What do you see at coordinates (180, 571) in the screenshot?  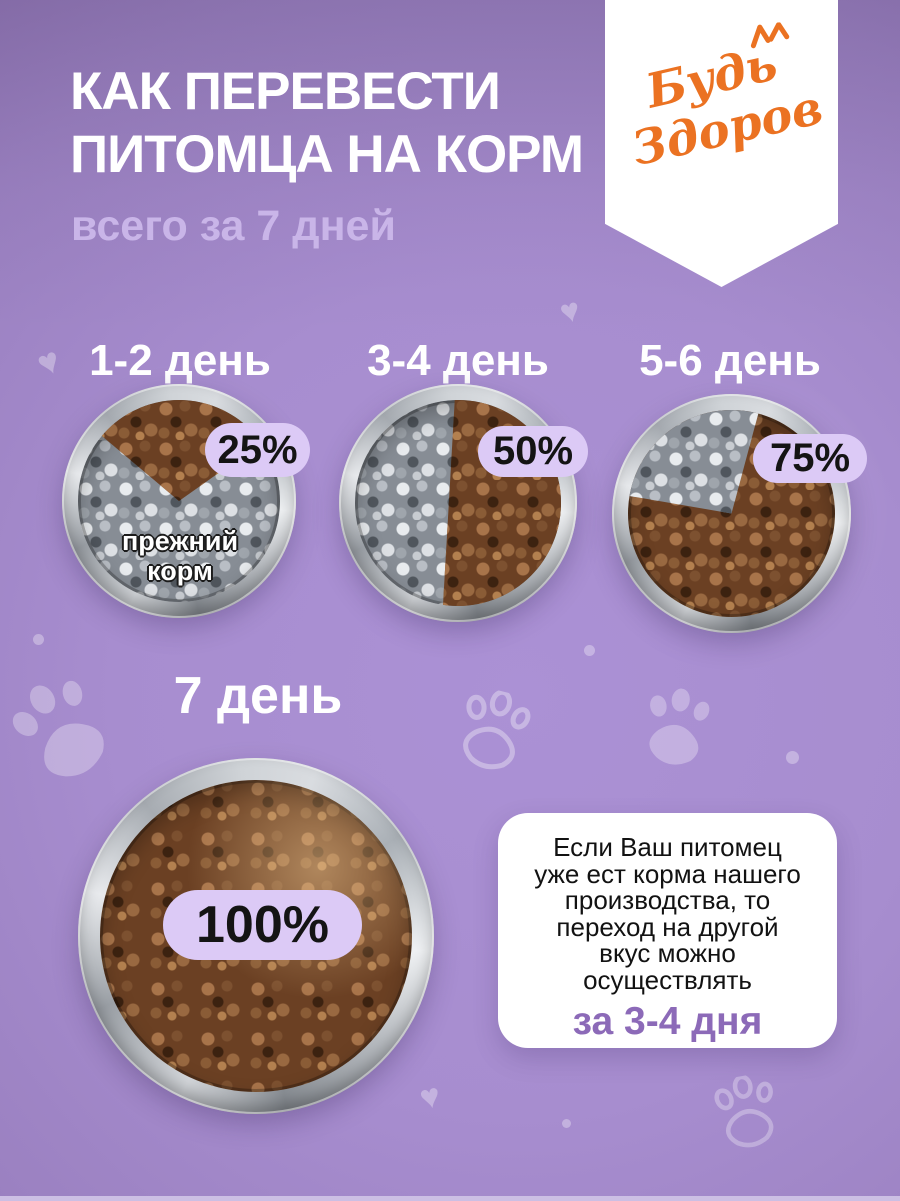 I see `old-food-caption-line2: корм` at bounding box center [180, 571].